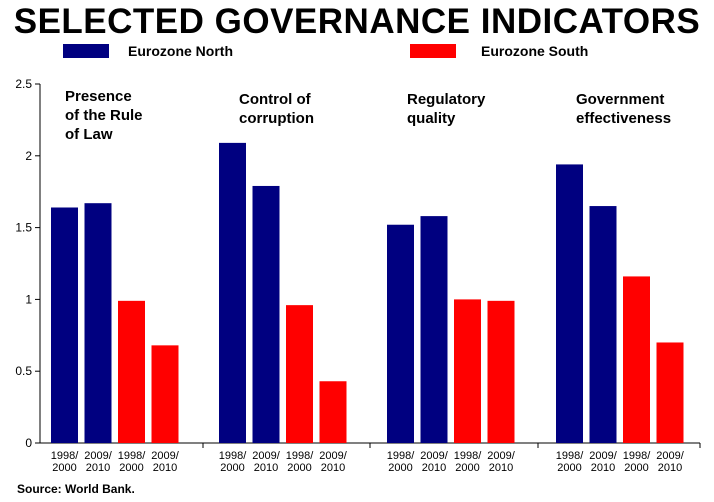 This screenshot has width=714, height=502. What do you see at coordinates (534, 51) in the screenshot?
I see `legend-label: Eurozone South` at bounding box center [534, 51].